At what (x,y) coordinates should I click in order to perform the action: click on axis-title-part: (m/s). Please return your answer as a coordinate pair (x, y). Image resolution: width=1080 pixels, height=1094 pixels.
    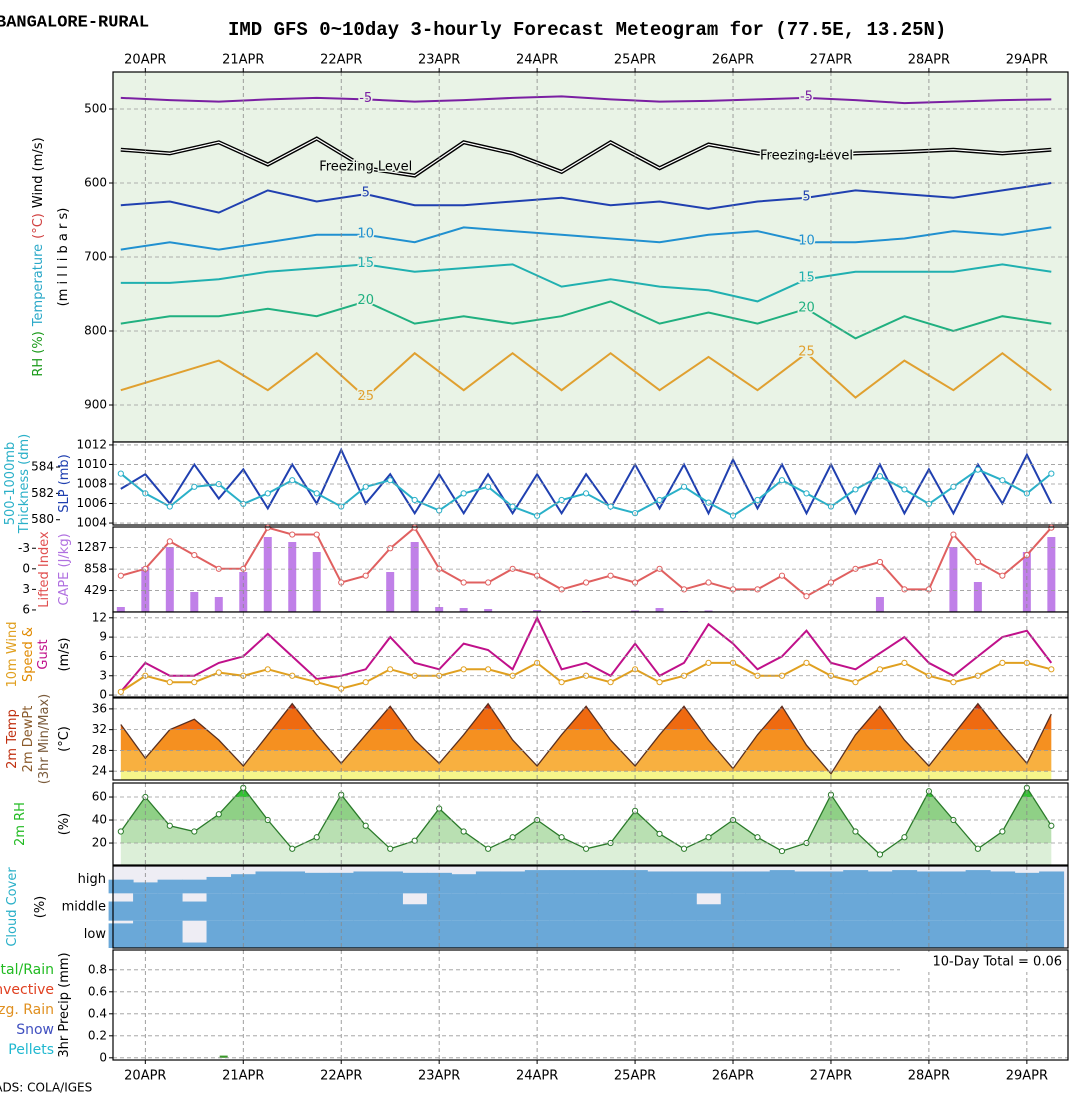
    Looking at the image, I should click on (64, 655).